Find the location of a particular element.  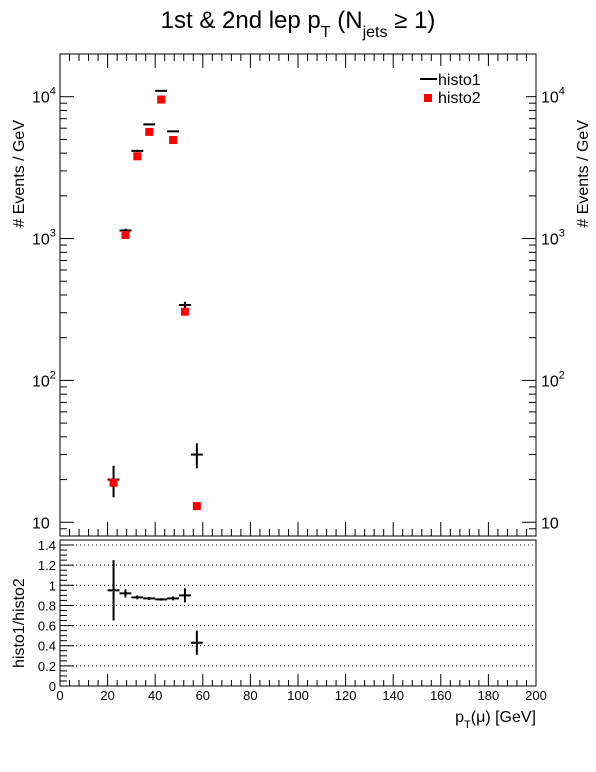

x-tick-label: 140 is located at coordinates (393, 695).